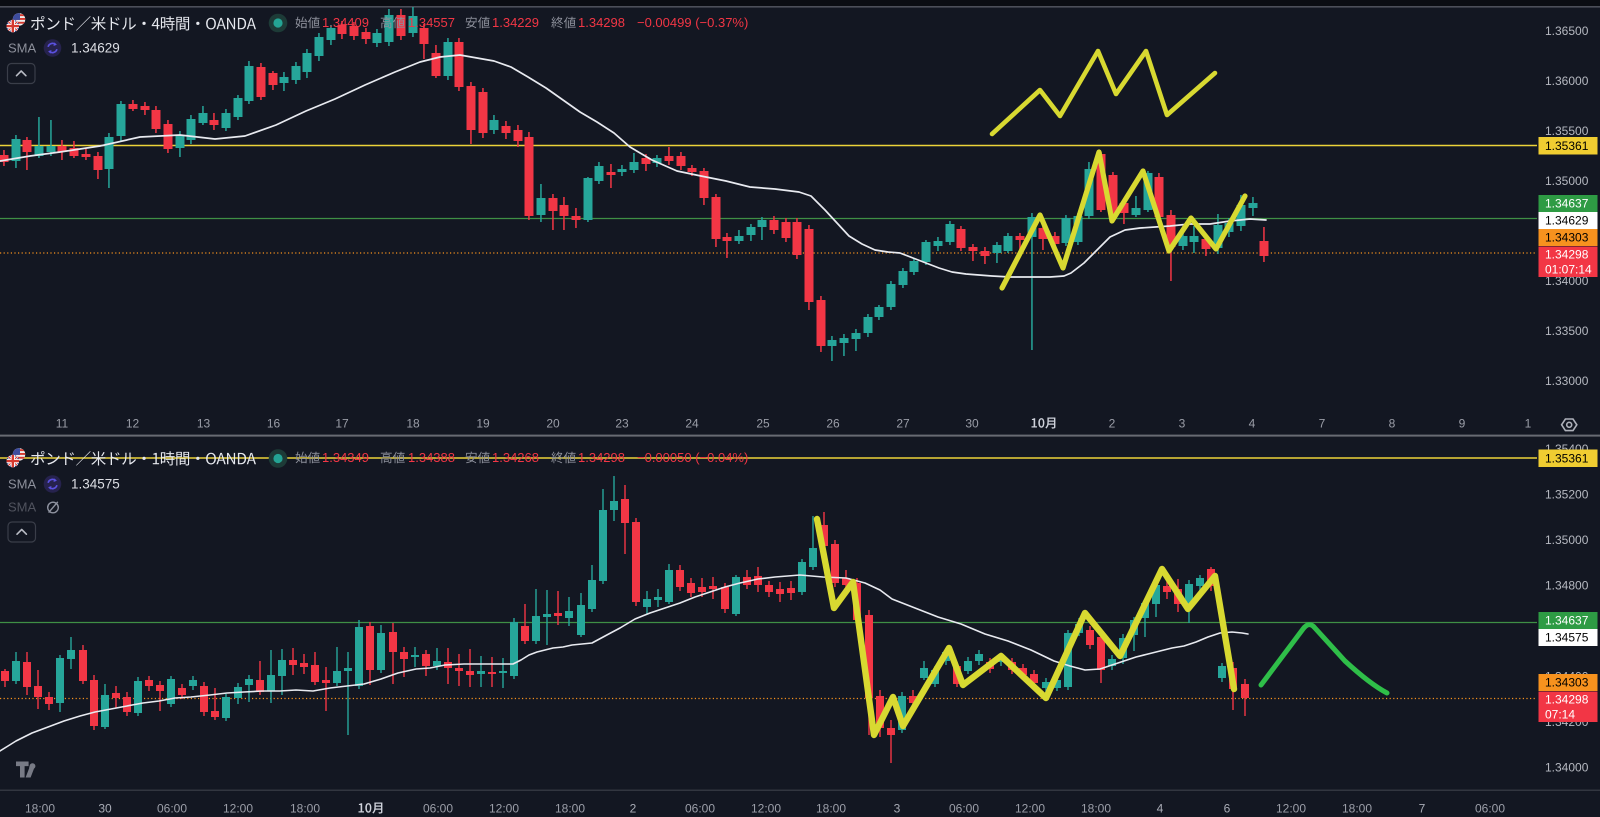 The height and width of the screenshot is (817, 1600). Describe the element at coordinates (1560, 715) in the screenshot. I see `svg-text: 07:14` at that location.